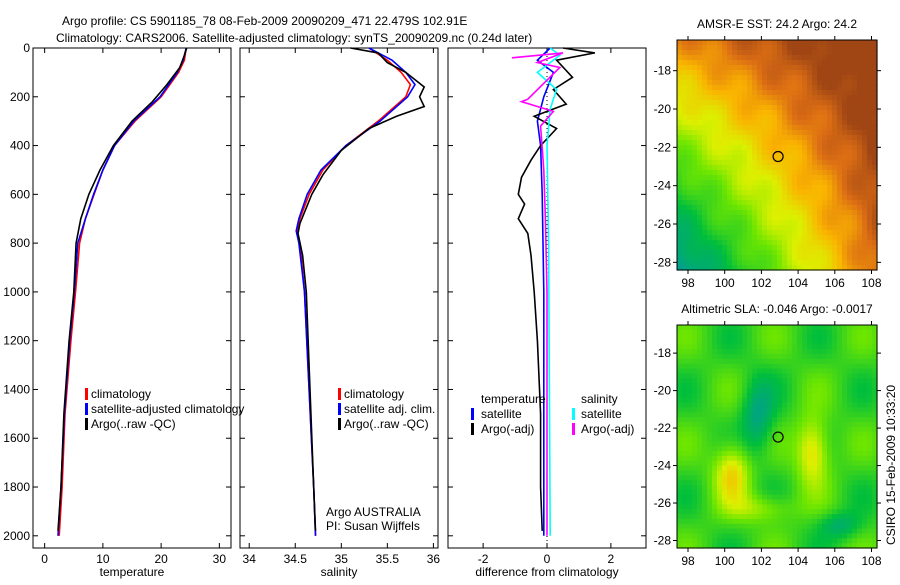 This screenshot has width=900, height=585. I want to click on x-tick-label: 36, so click(434, 559).